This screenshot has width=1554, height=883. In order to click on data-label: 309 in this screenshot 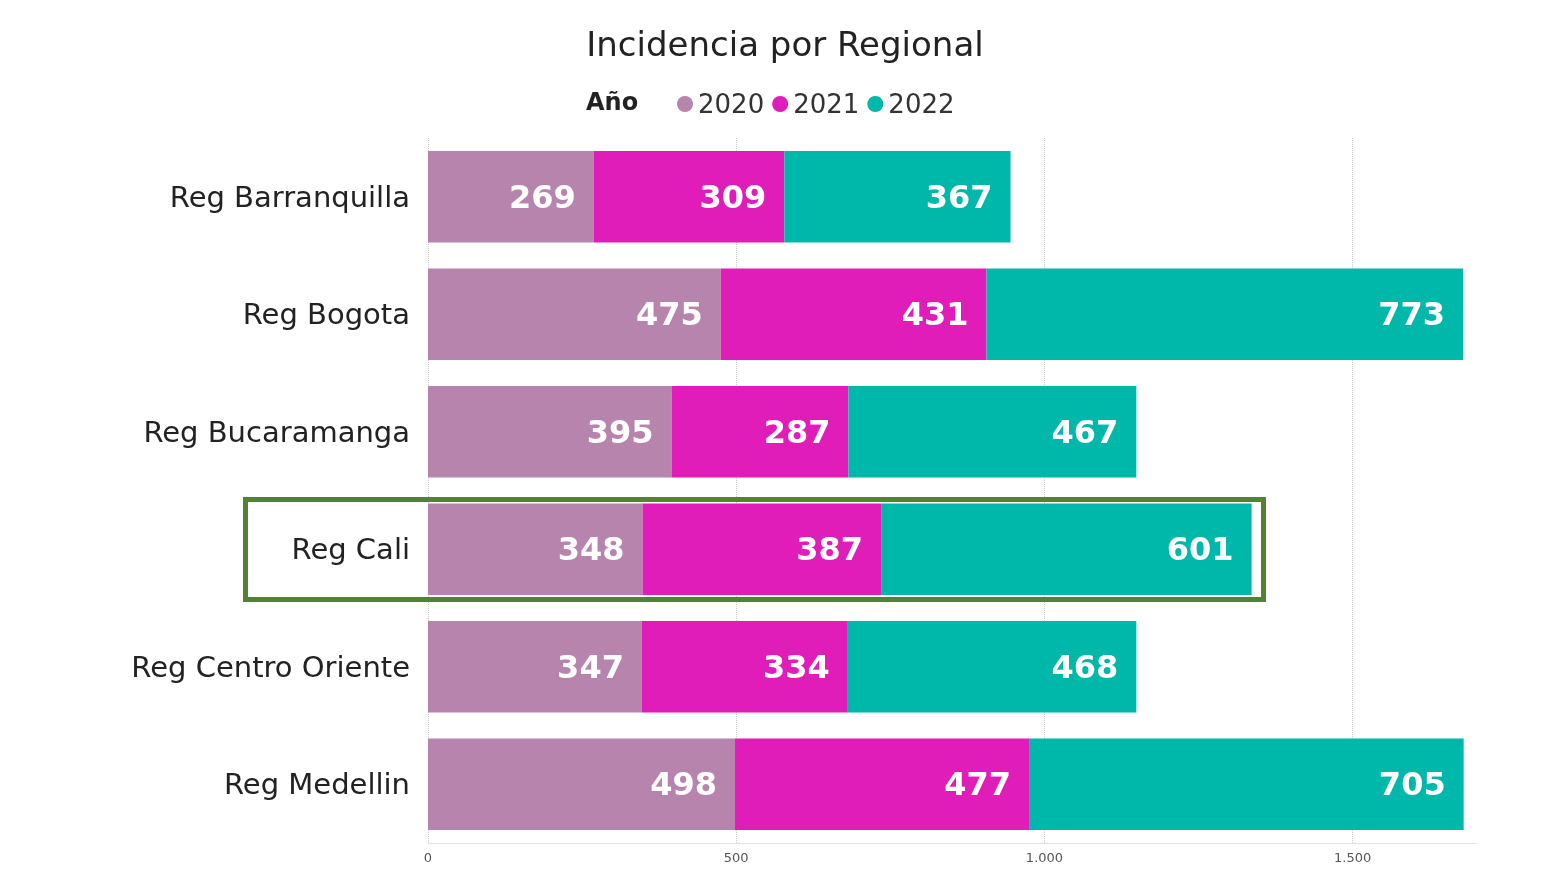, I will do `click(733, 196)`.